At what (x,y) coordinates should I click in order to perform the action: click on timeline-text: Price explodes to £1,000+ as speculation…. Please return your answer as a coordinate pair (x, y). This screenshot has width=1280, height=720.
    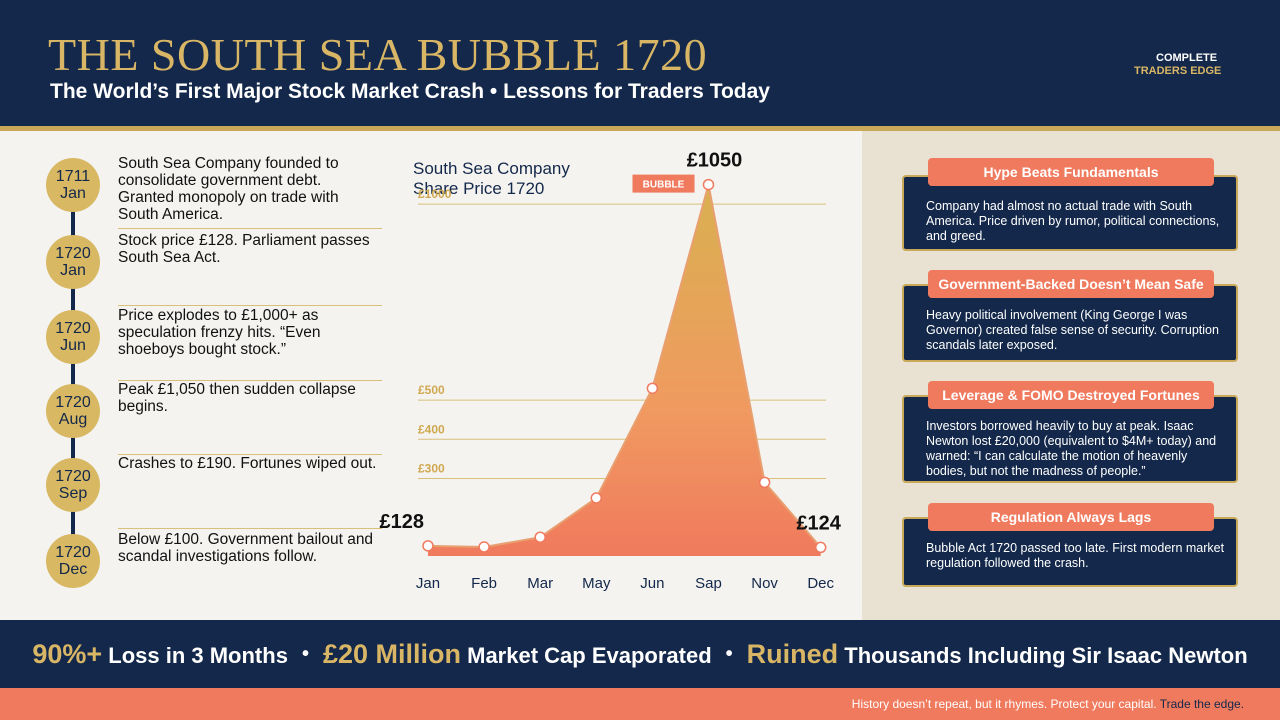
    Looking at the image, I should click on (219, 332).